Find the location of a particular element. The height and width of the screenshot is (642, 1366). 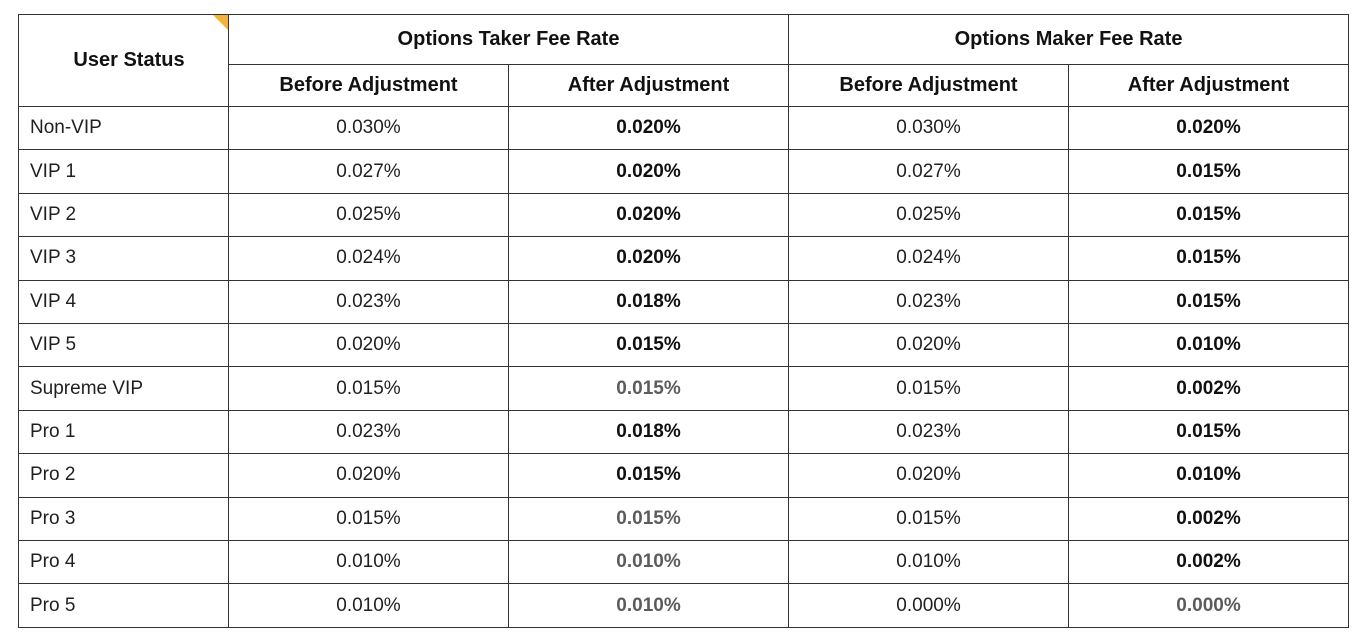

user-status-cell: VIP 4 is located at coordinates (123, 302).